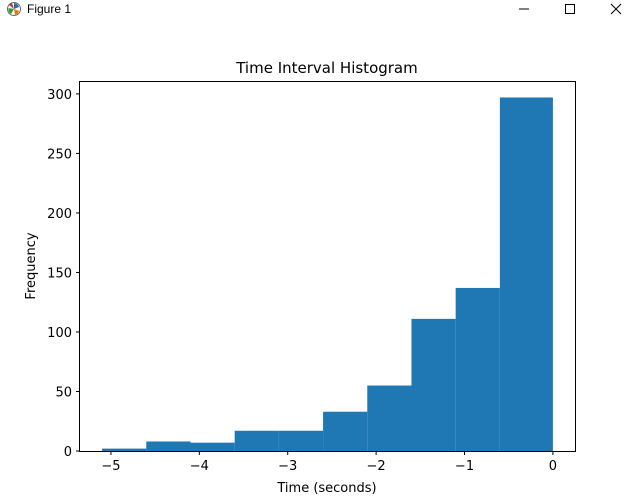  I want to click on x-axis-label: Time (seconds), so click(326, 488).